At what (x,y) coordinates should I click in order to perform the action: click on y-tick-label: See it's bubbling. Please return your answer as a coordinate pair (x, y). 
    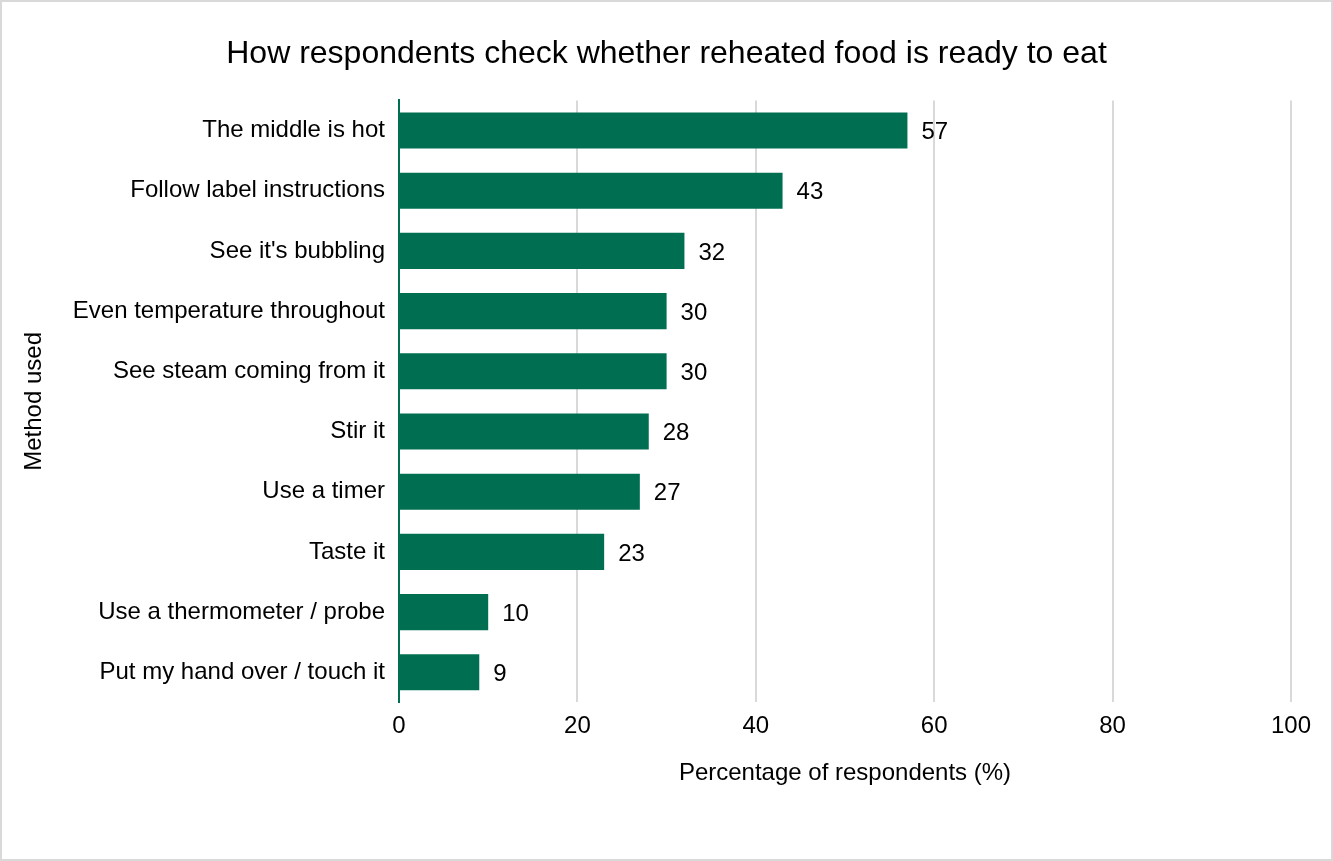
    Looking at the image, I should click on (297, 249).